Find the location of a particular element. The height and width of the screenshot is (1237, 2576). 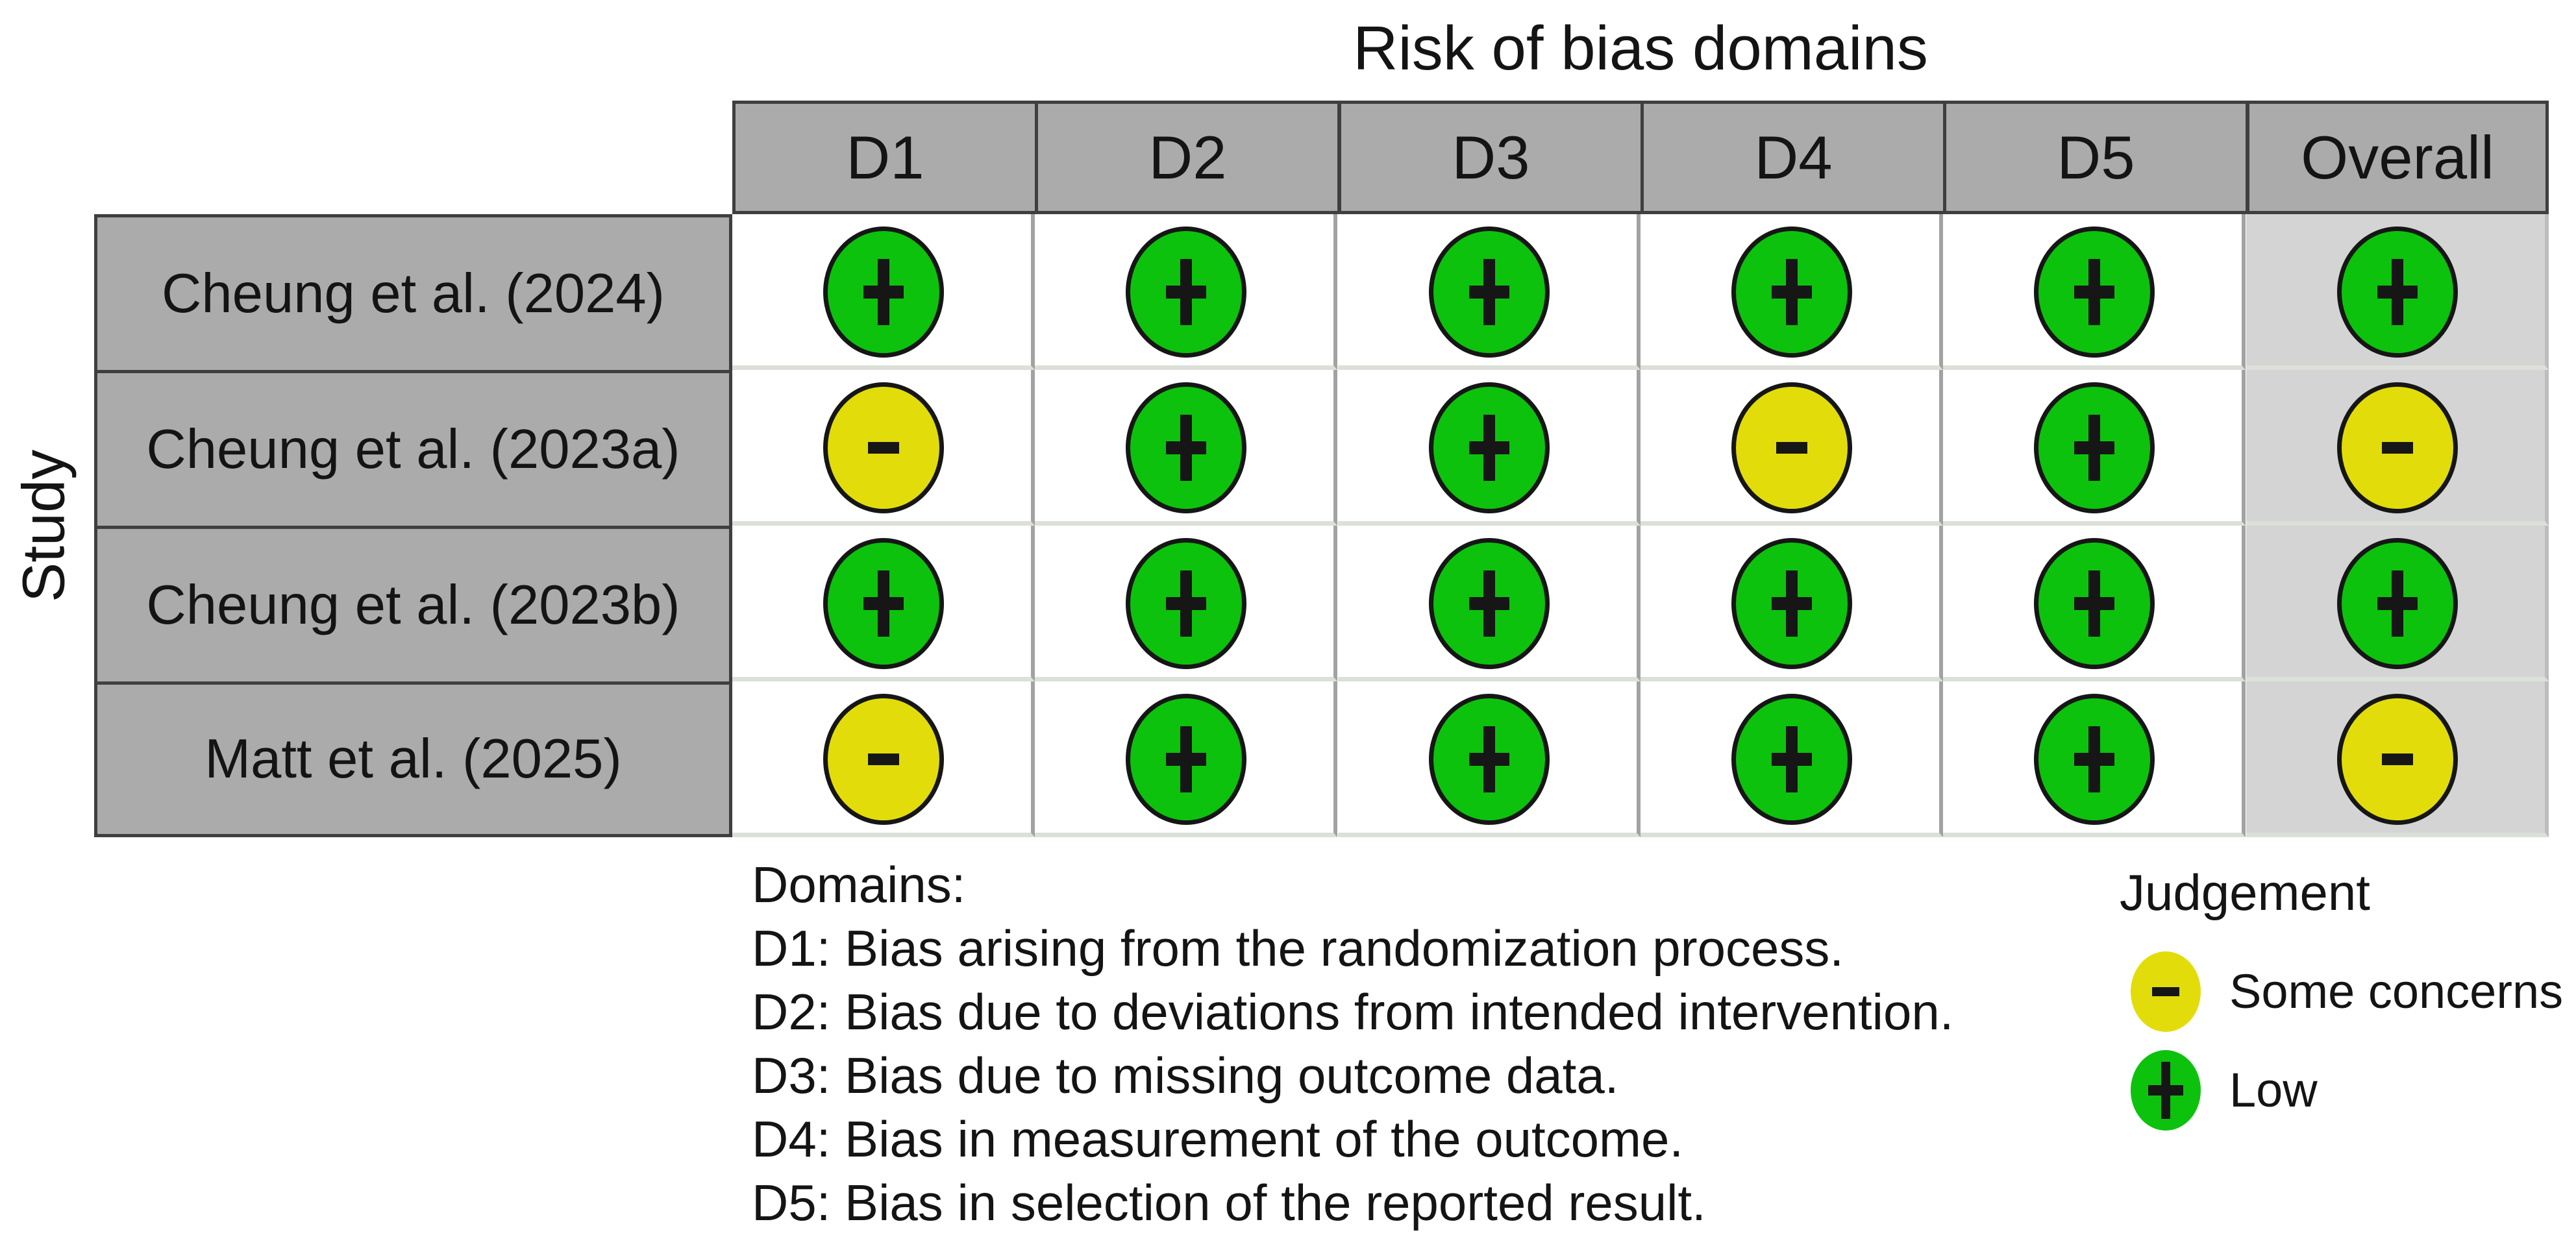

study-name: Cheung et al. (2024) is located at coordinates (413, 293).